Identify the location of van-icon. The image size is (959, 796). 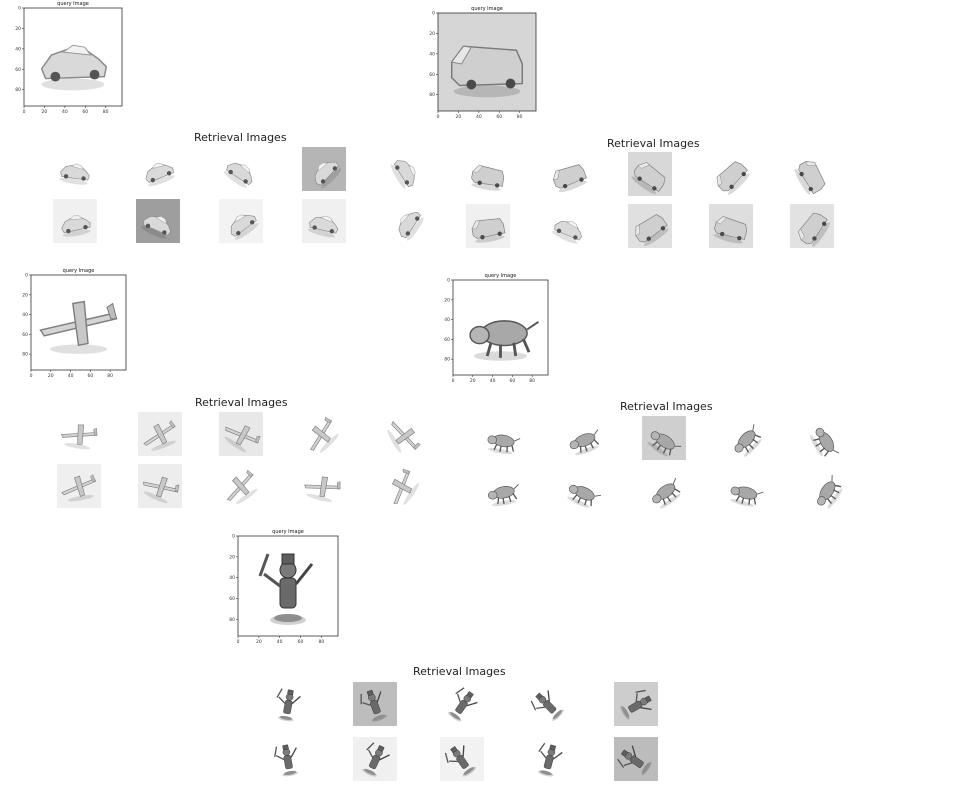
(487, 62).